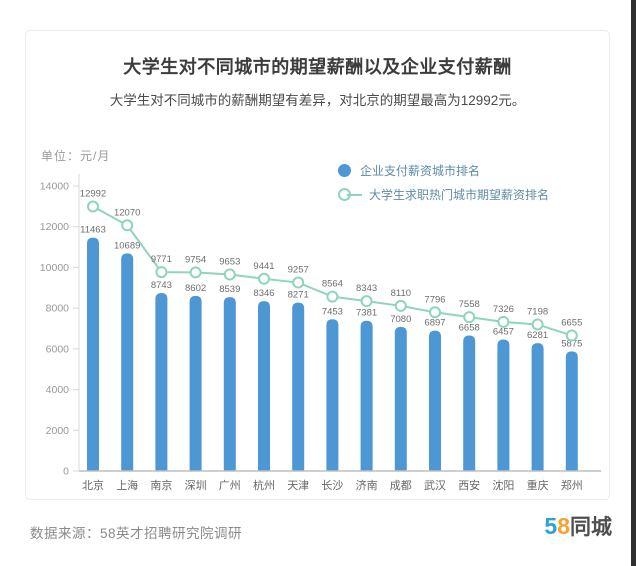 This screenshot has height=566, width=636. Describe the element at coordinates (434, 323) in the screenshot. I see `bar-value-label: 6897` at that location.